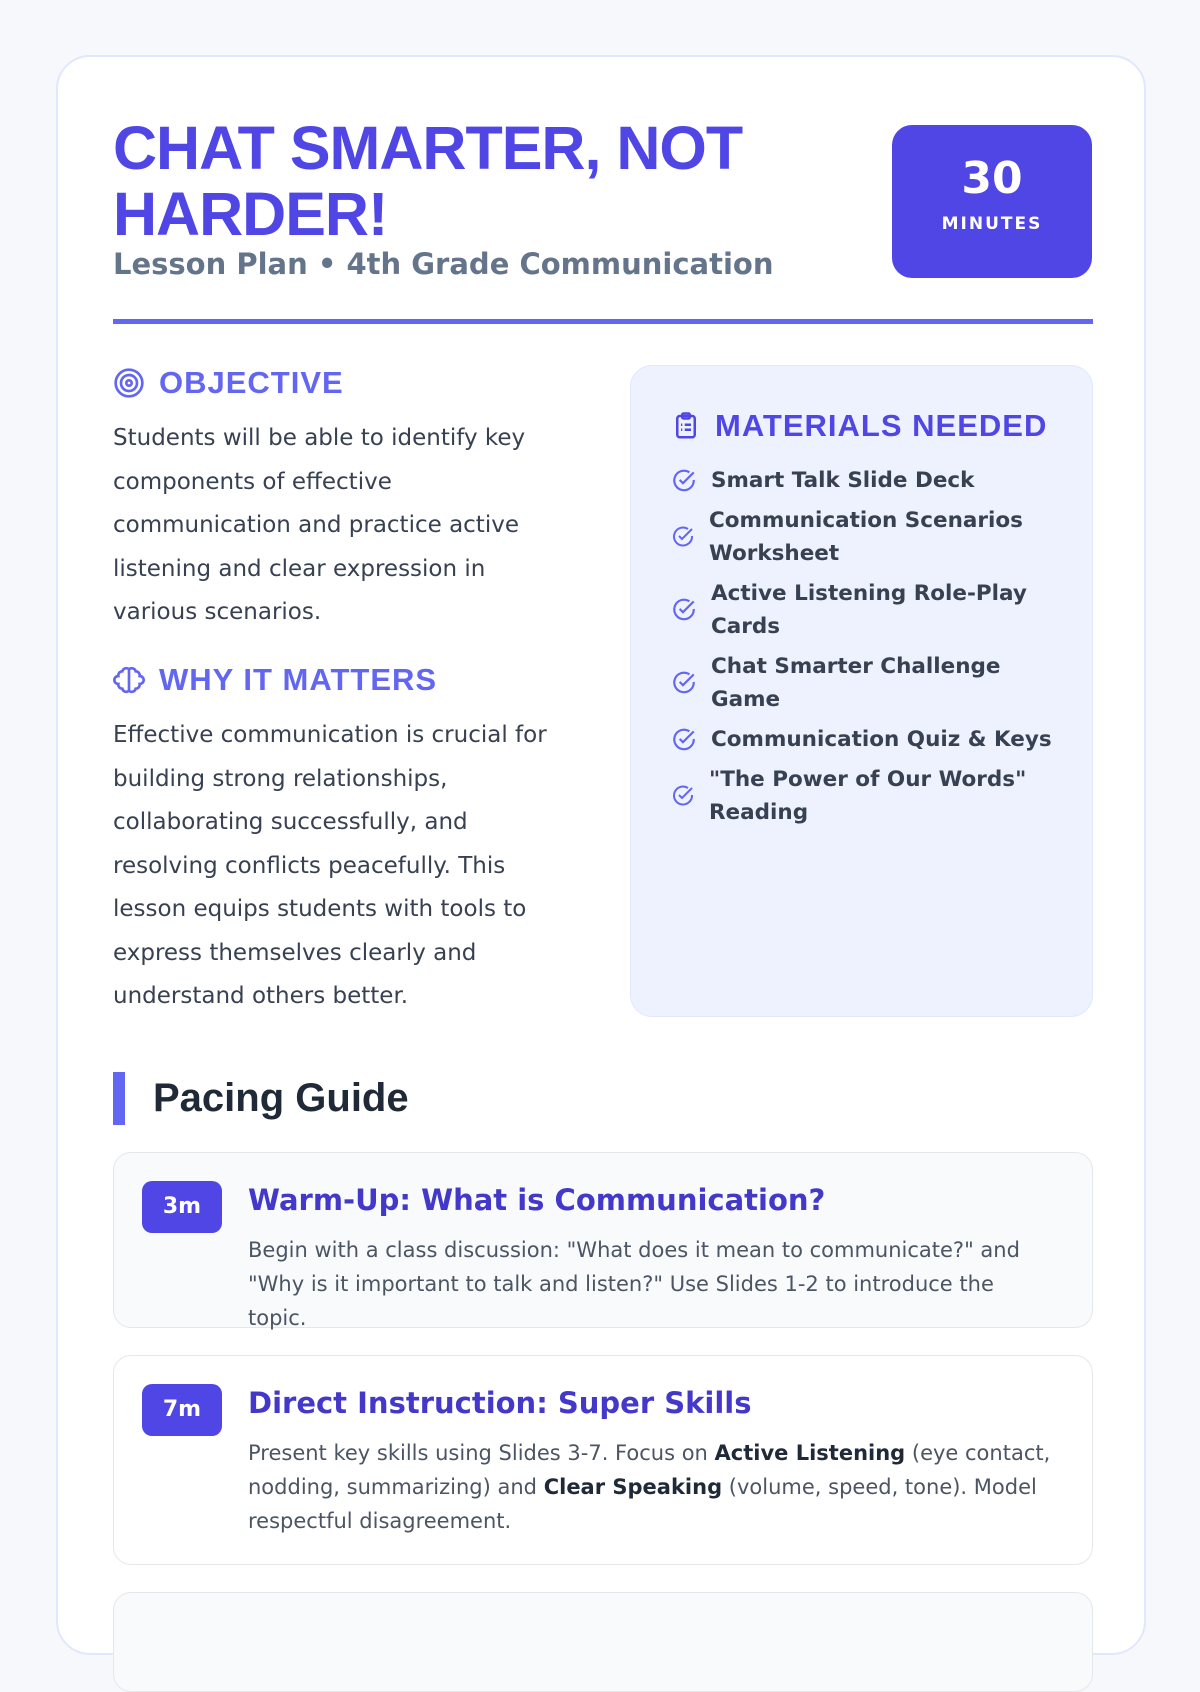 This screenshot has height=1692, width=1200. I want to click on duration-value: 30, so click(992, 178).